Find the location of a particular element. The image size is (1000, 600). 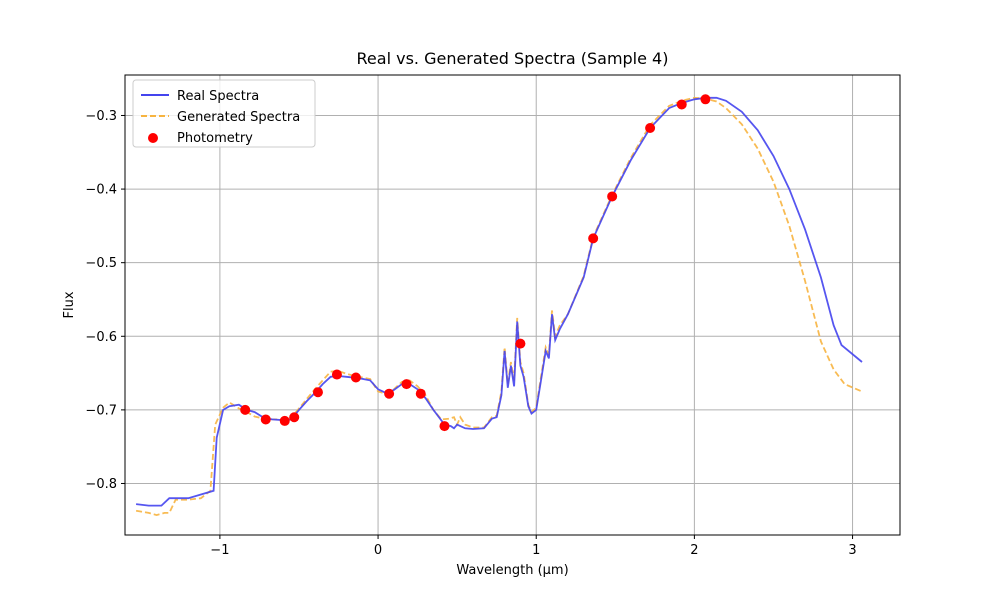

x-tick-label: 2 is located at coordinates (694, 550).